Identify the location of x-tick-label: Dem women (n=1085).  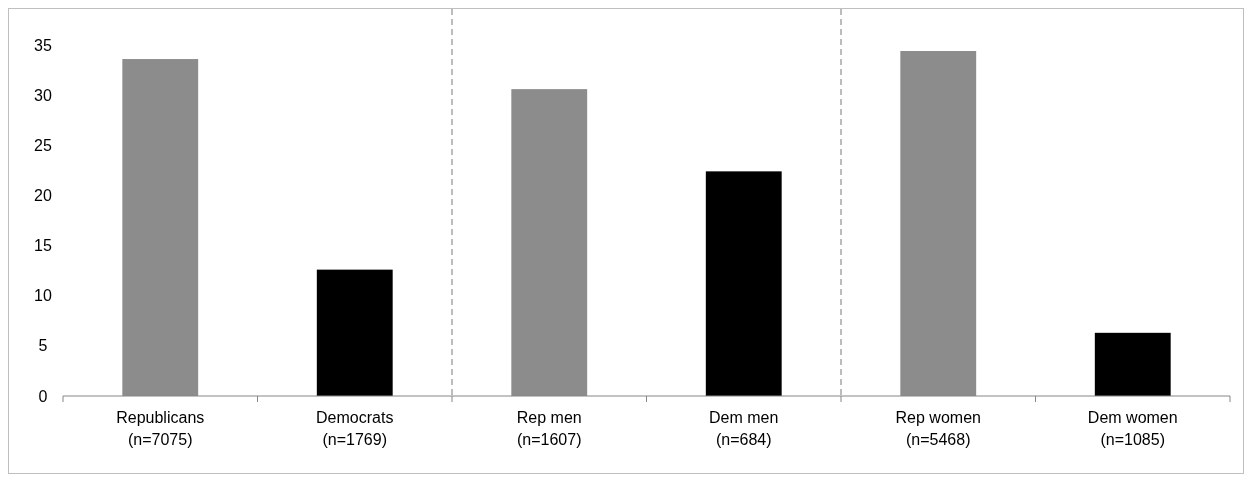
(1132, 428).